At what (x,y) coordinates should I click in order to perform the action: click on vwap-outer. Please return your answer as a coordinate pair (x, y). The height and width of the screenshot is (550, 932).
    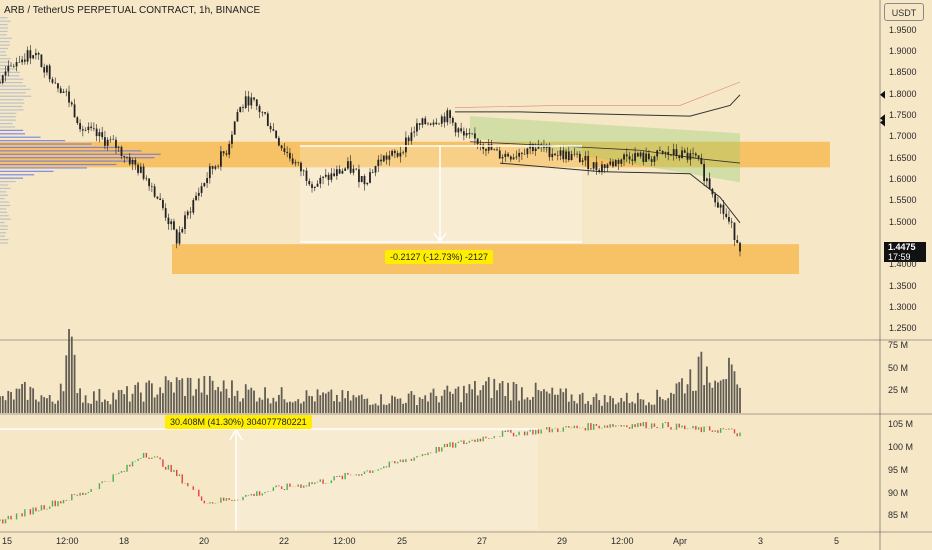
    Looking at the image, I should click on (597, 94).